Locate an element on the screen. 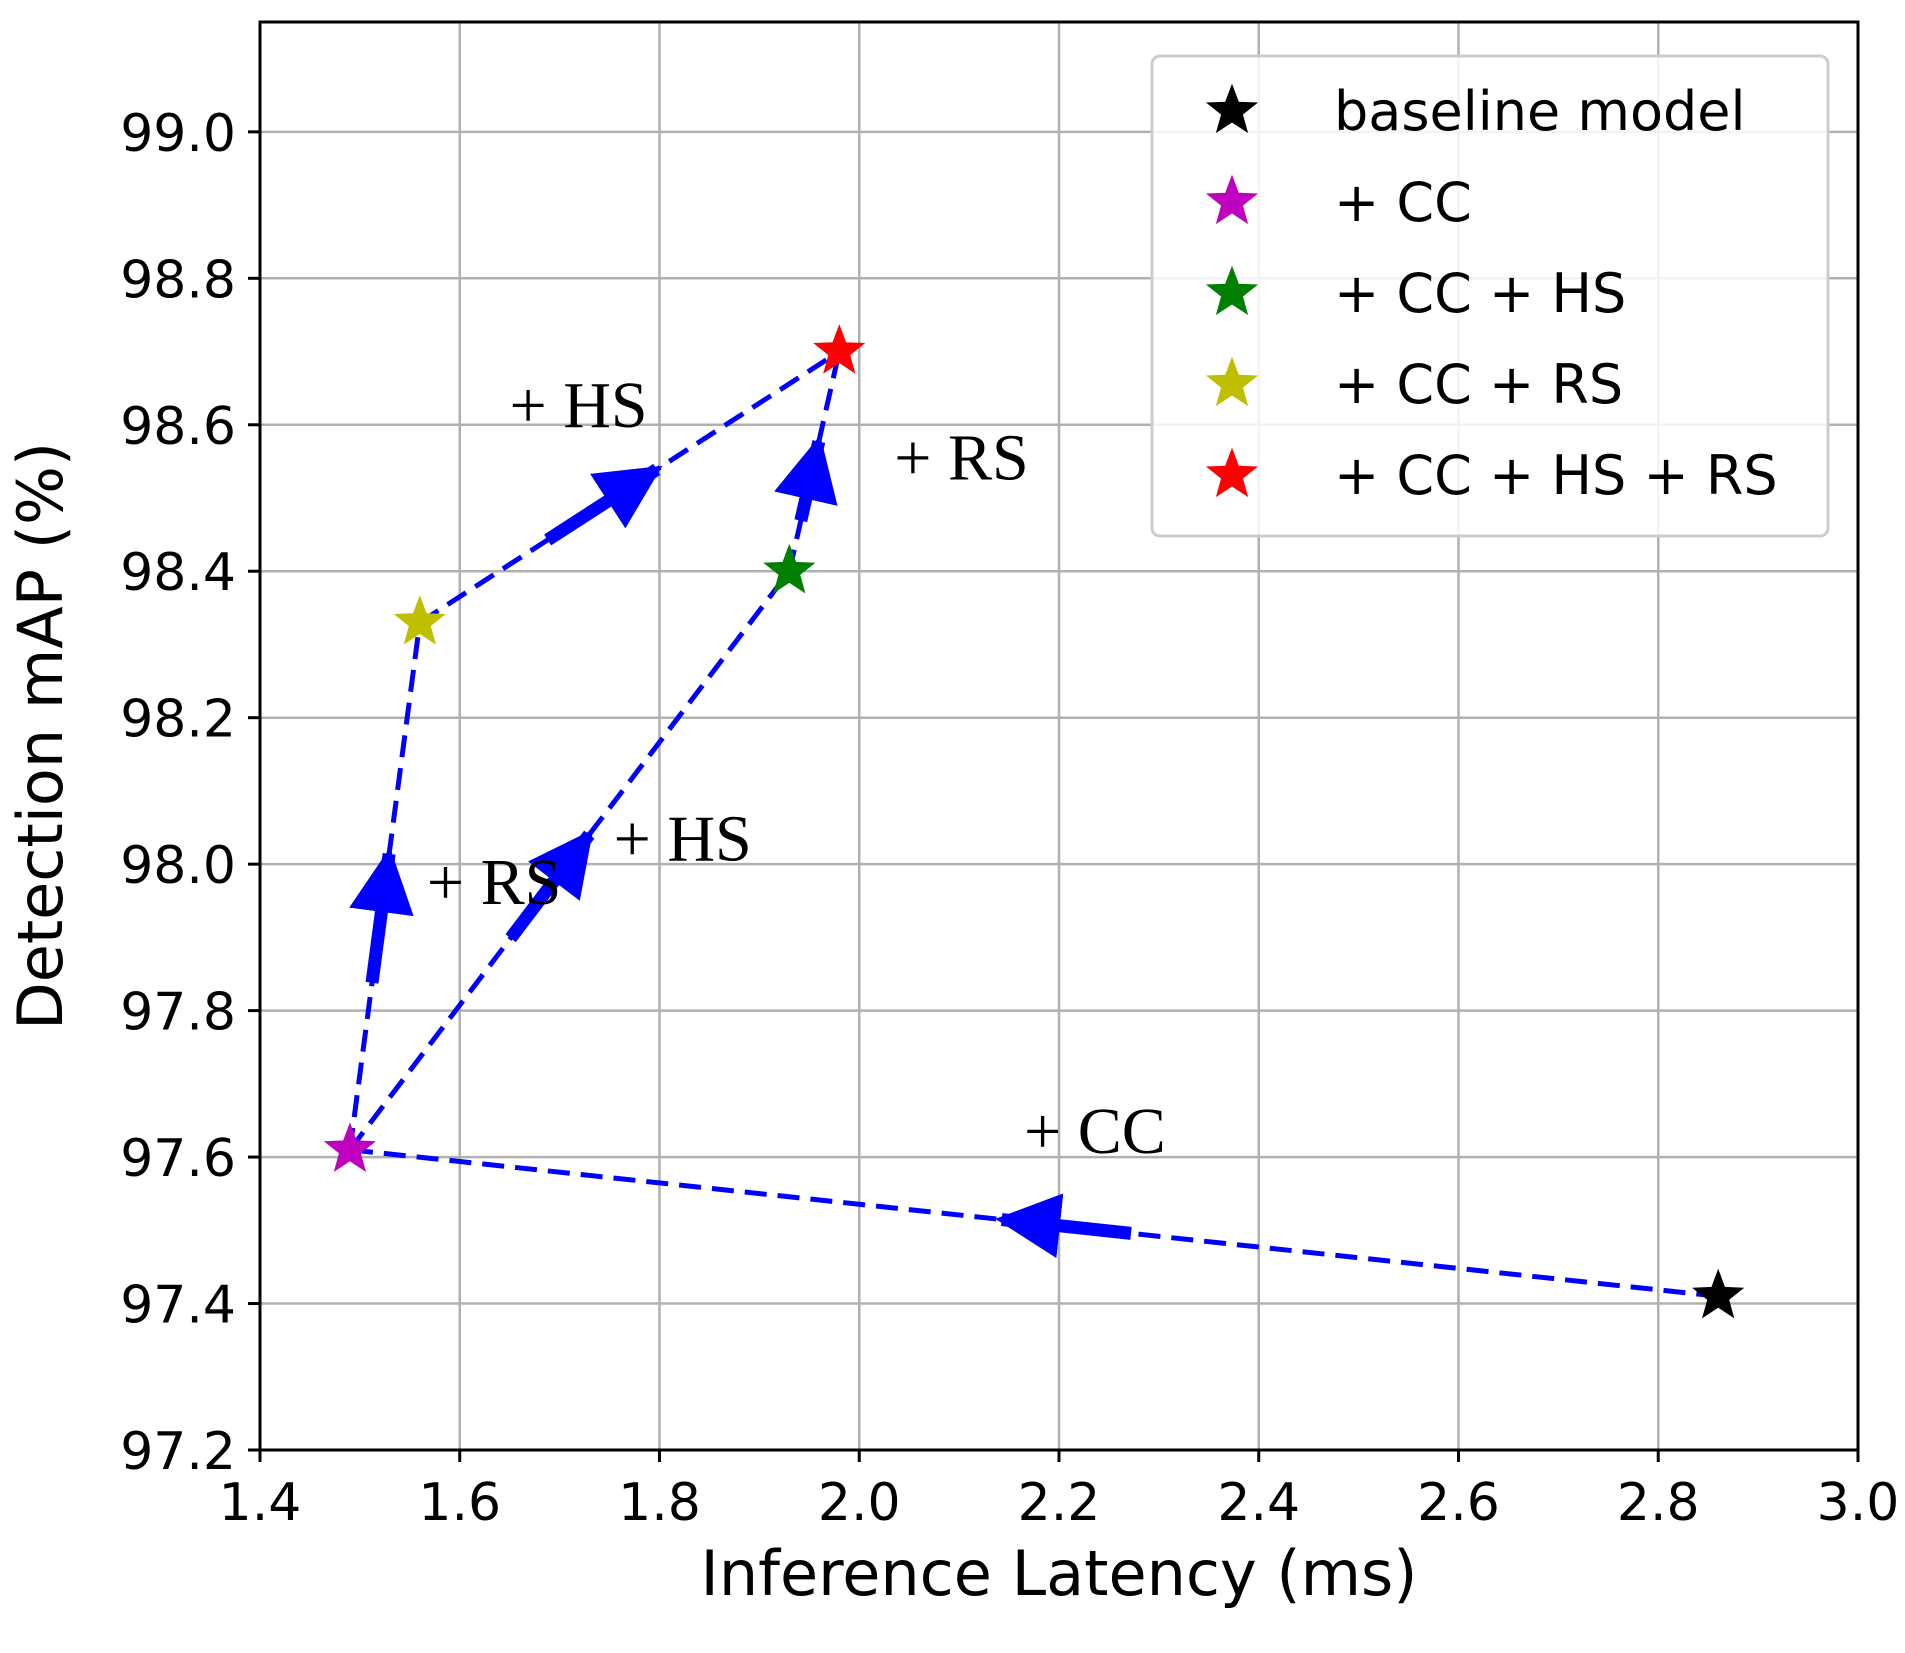  x-tick-label: 1.4 is located at coordinates (260, 1503).